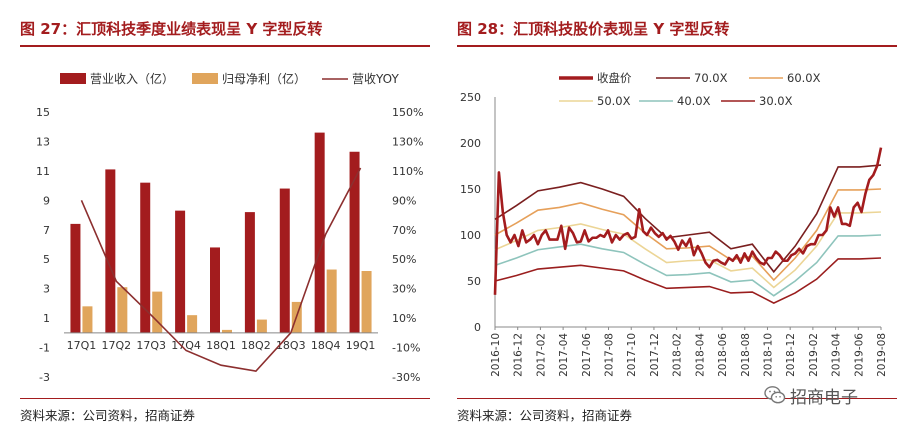 The image size is (906, 436). I want to click on pe-band-line-70.0X, so click(688, 219).